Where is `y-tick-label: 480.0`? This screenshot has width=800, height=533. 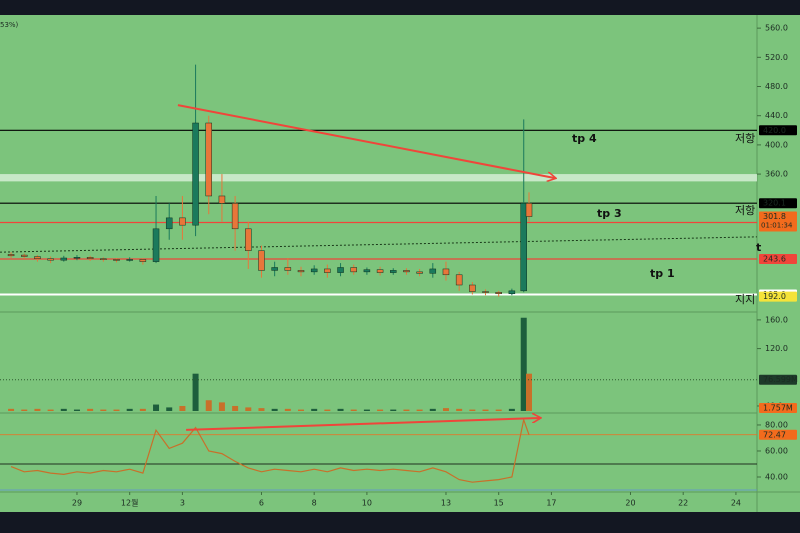 y-tick-label: 480.0 is located at coordinates (776, 86).